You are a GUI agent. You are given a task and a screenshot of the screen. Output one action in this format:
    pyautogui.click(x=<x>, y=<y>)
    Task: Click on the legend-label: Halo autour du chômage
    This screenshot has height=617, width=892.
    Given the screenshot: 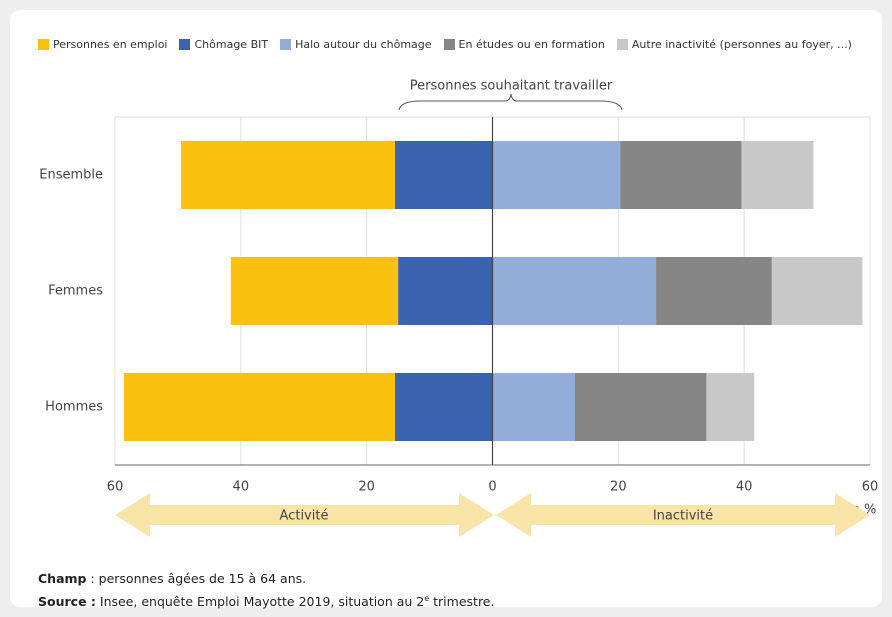 What is the action you would take?
    pyautogui.click(x=363, y=44)
    